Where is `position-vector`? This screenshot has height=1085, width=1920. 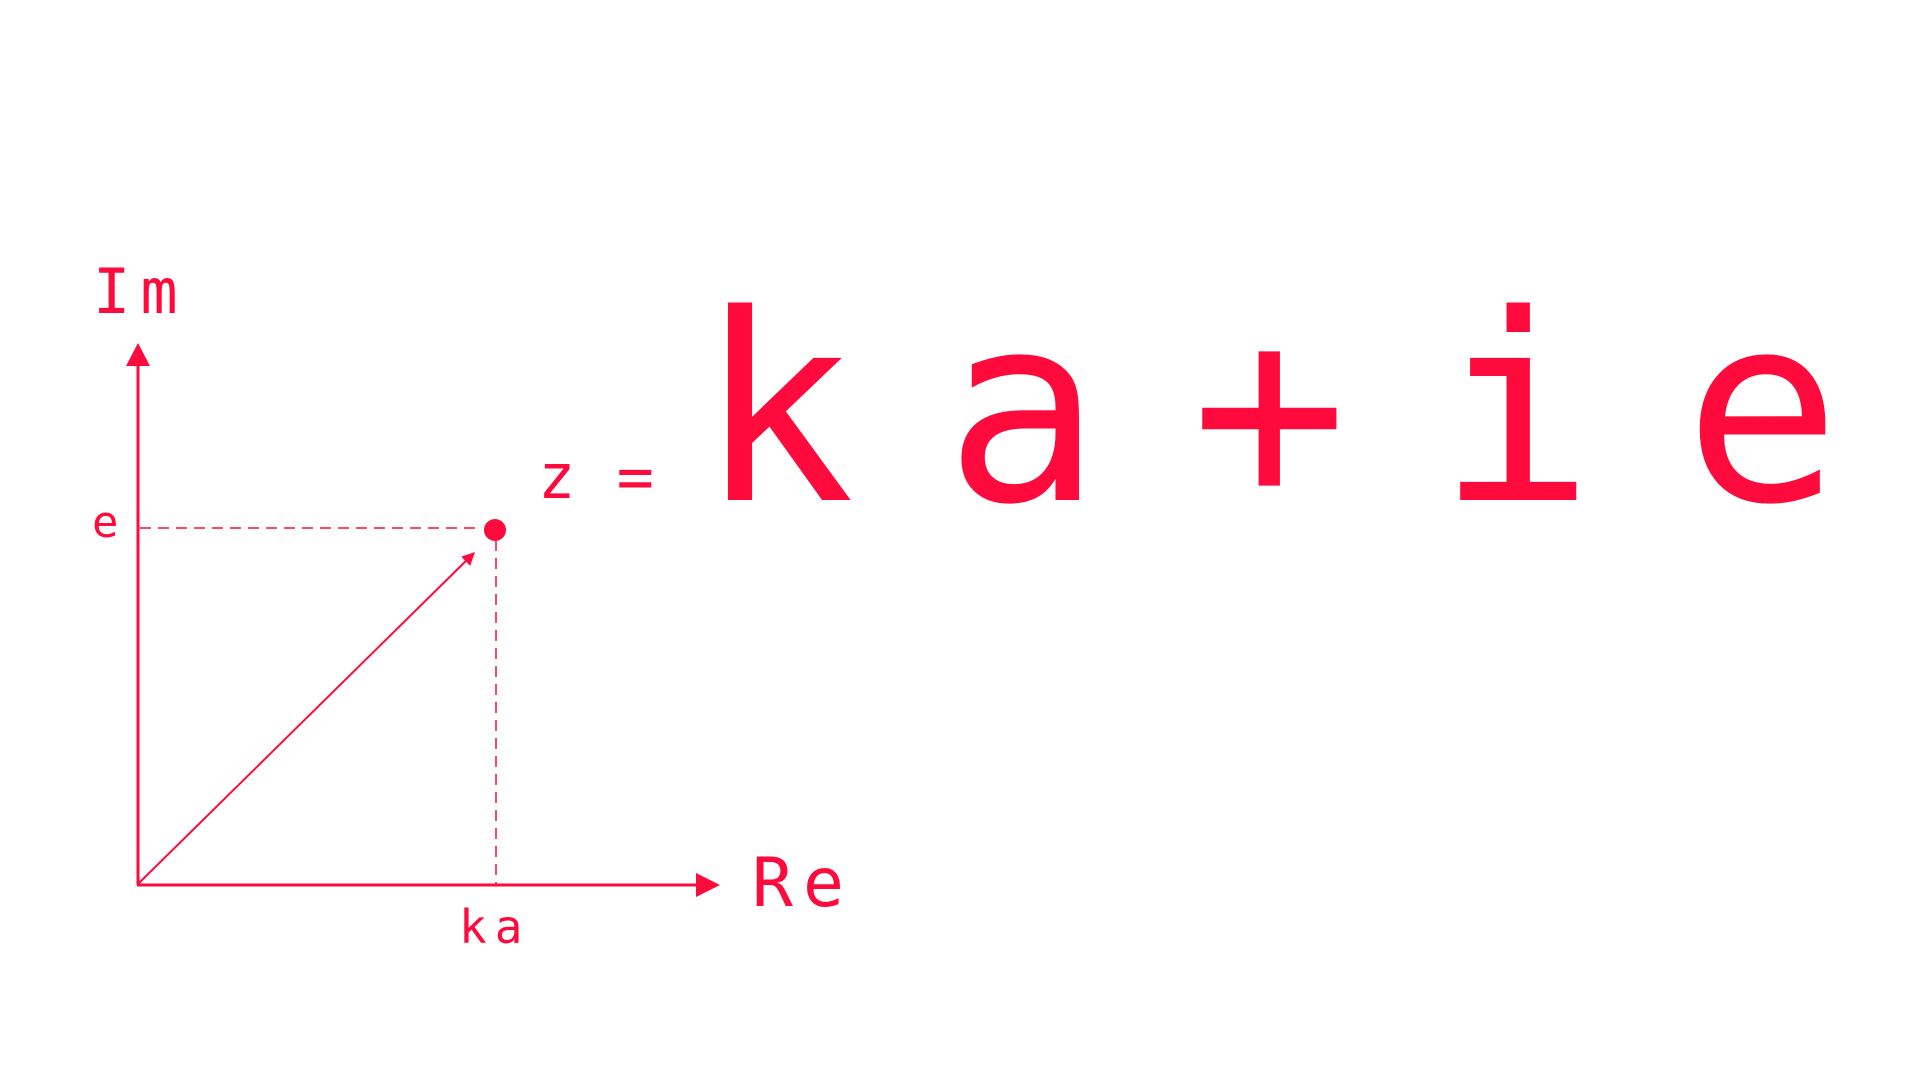
position-vector is located at coordinates (306, 718).